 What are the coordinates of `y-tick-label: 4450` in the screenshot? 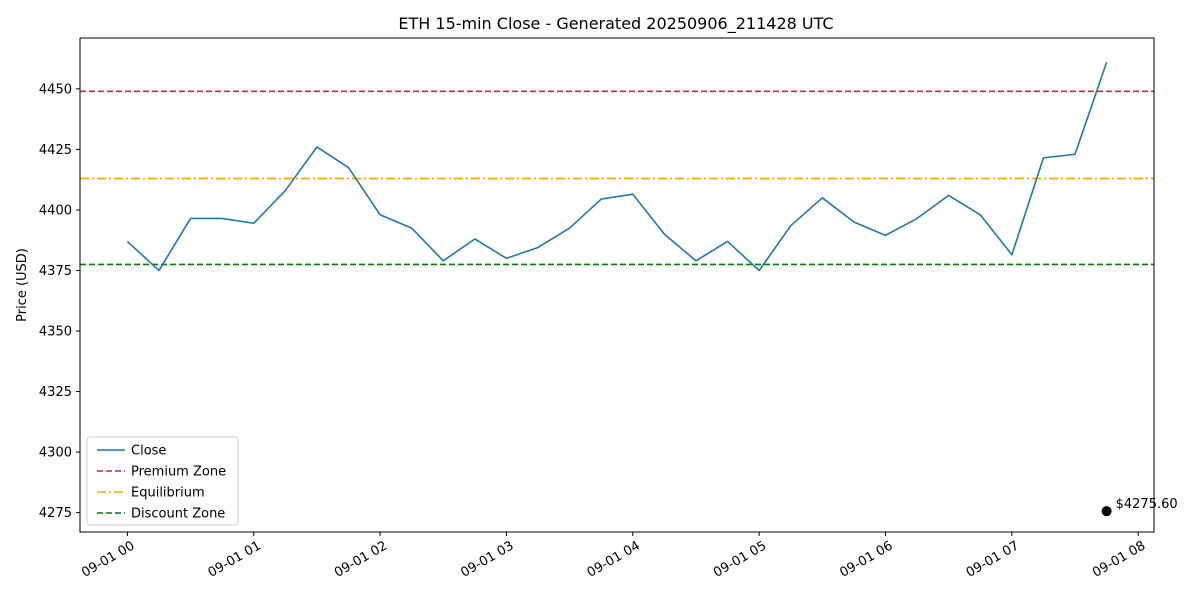 It's located at (55, 89).